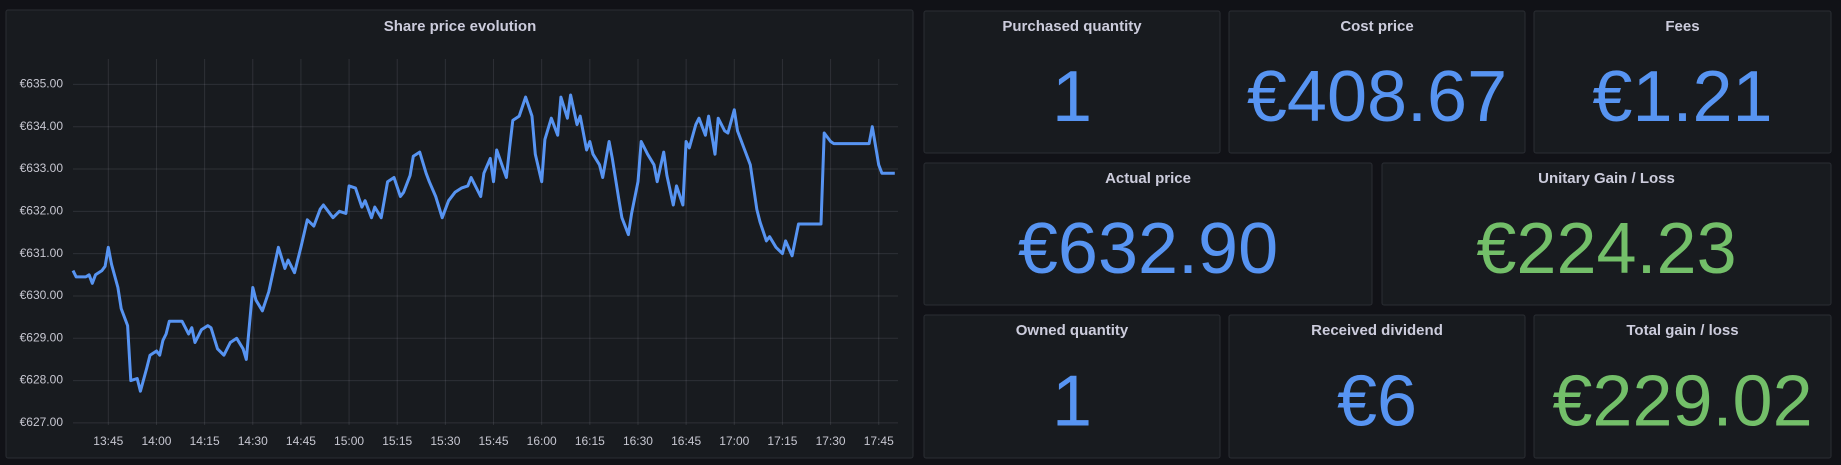 The width and height of the screenshot is (1841, 465). What do you see at coordinates (1682, 97) in the screenshot?
I see `stat-value: €1.21` at bounding box center [1682, 97].